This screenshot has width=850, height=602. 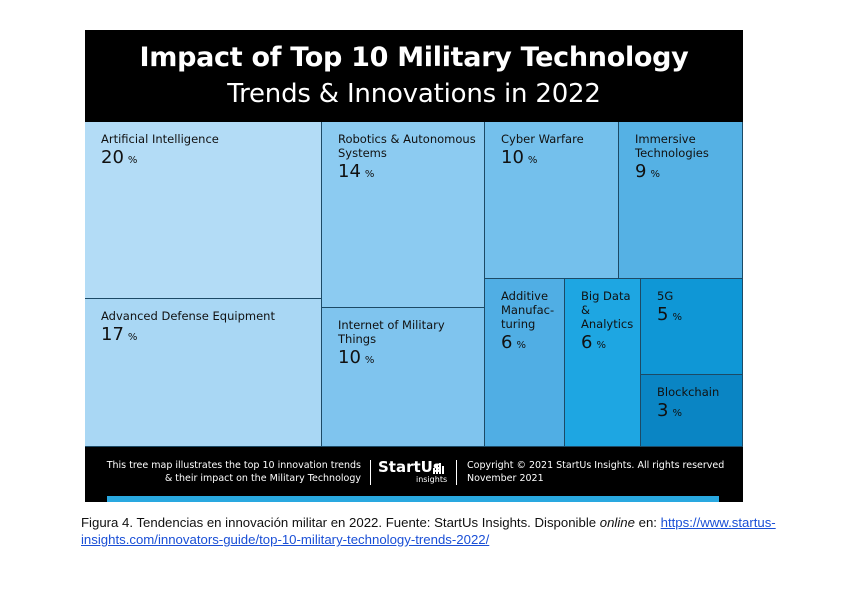 I want to click on treemap-tile: Internet of Military Things 10%, so click(x=403, y=377).